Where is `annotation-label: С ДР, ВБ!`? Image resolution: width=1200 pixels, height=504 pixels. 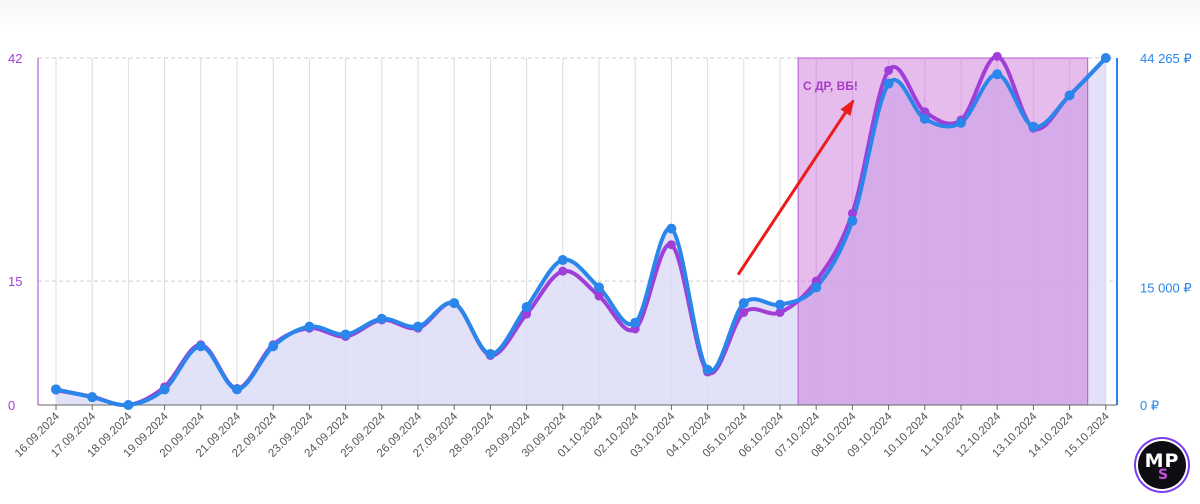 annotation-label: С ДР, ВБ! is located at coordinates (830, 86).